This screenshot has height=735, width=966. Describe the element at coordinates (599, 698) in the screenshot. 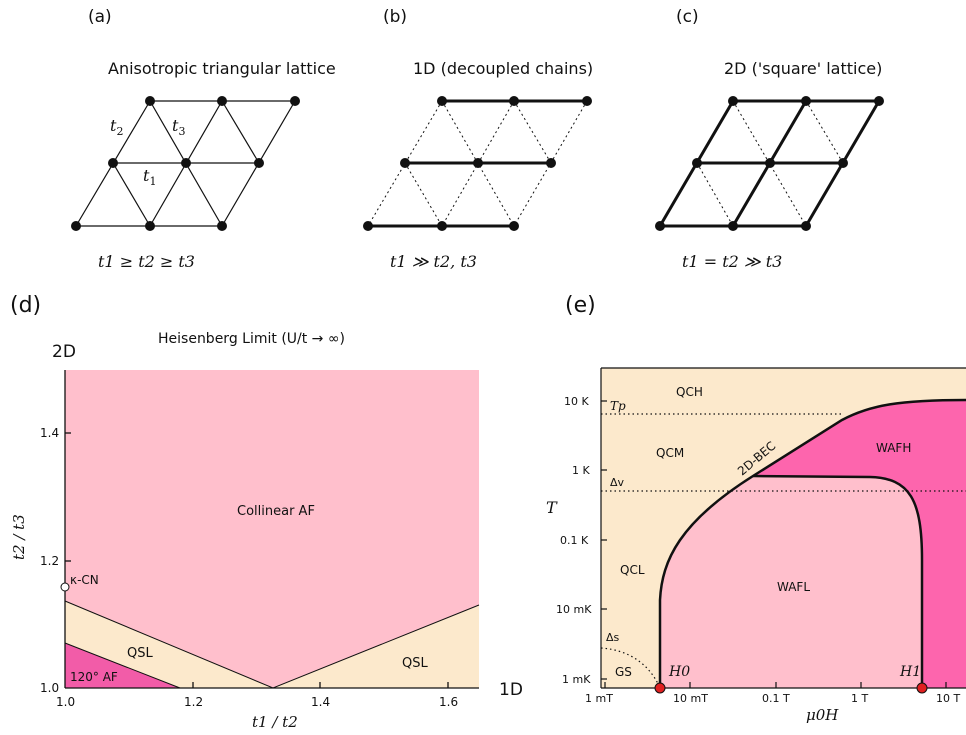

I see `x-tick-label: 1 mT` at that location.